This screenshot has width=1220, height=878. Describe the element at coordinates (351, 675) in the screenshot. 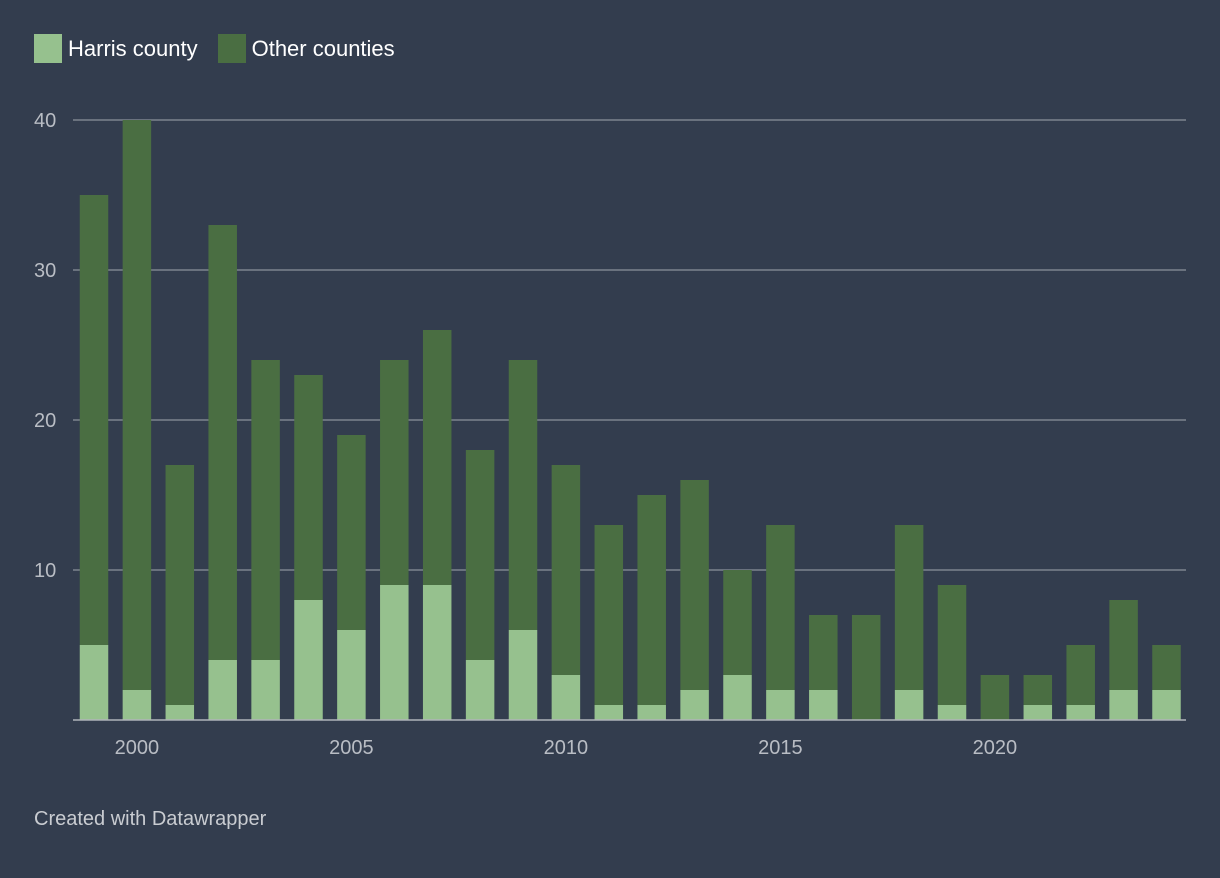

I see `bar-harris-2005` at that location.